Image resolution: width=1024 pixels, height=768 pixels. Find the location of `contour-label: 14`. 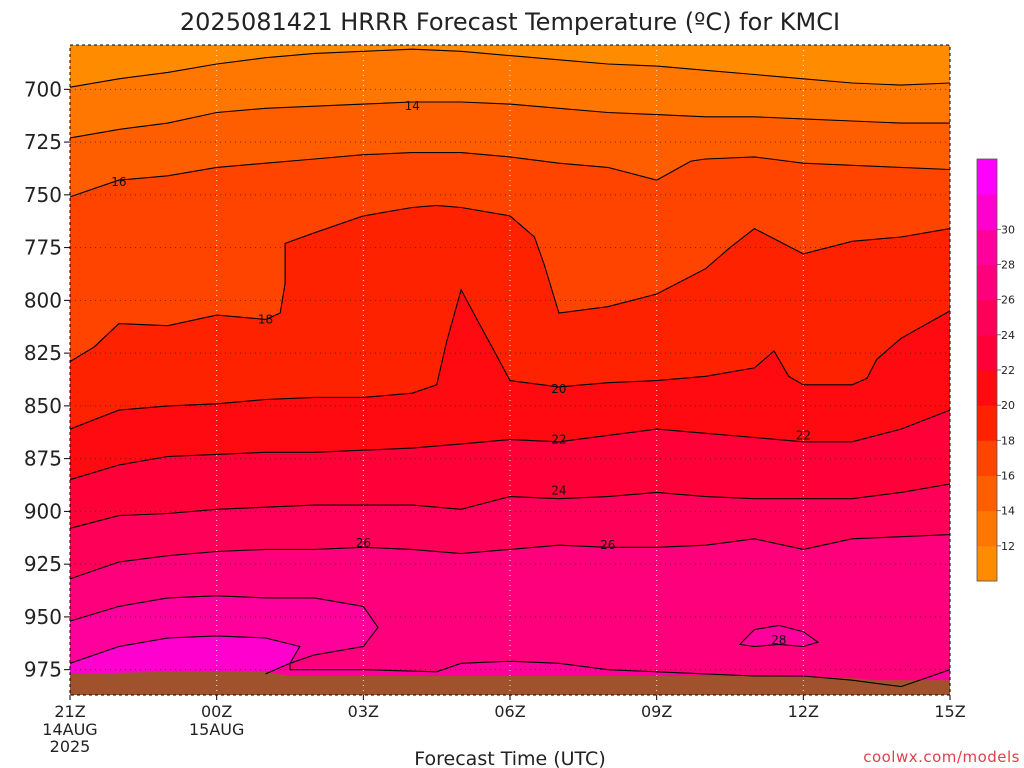

contour-label: 14 is located at coordinates (412, 106).